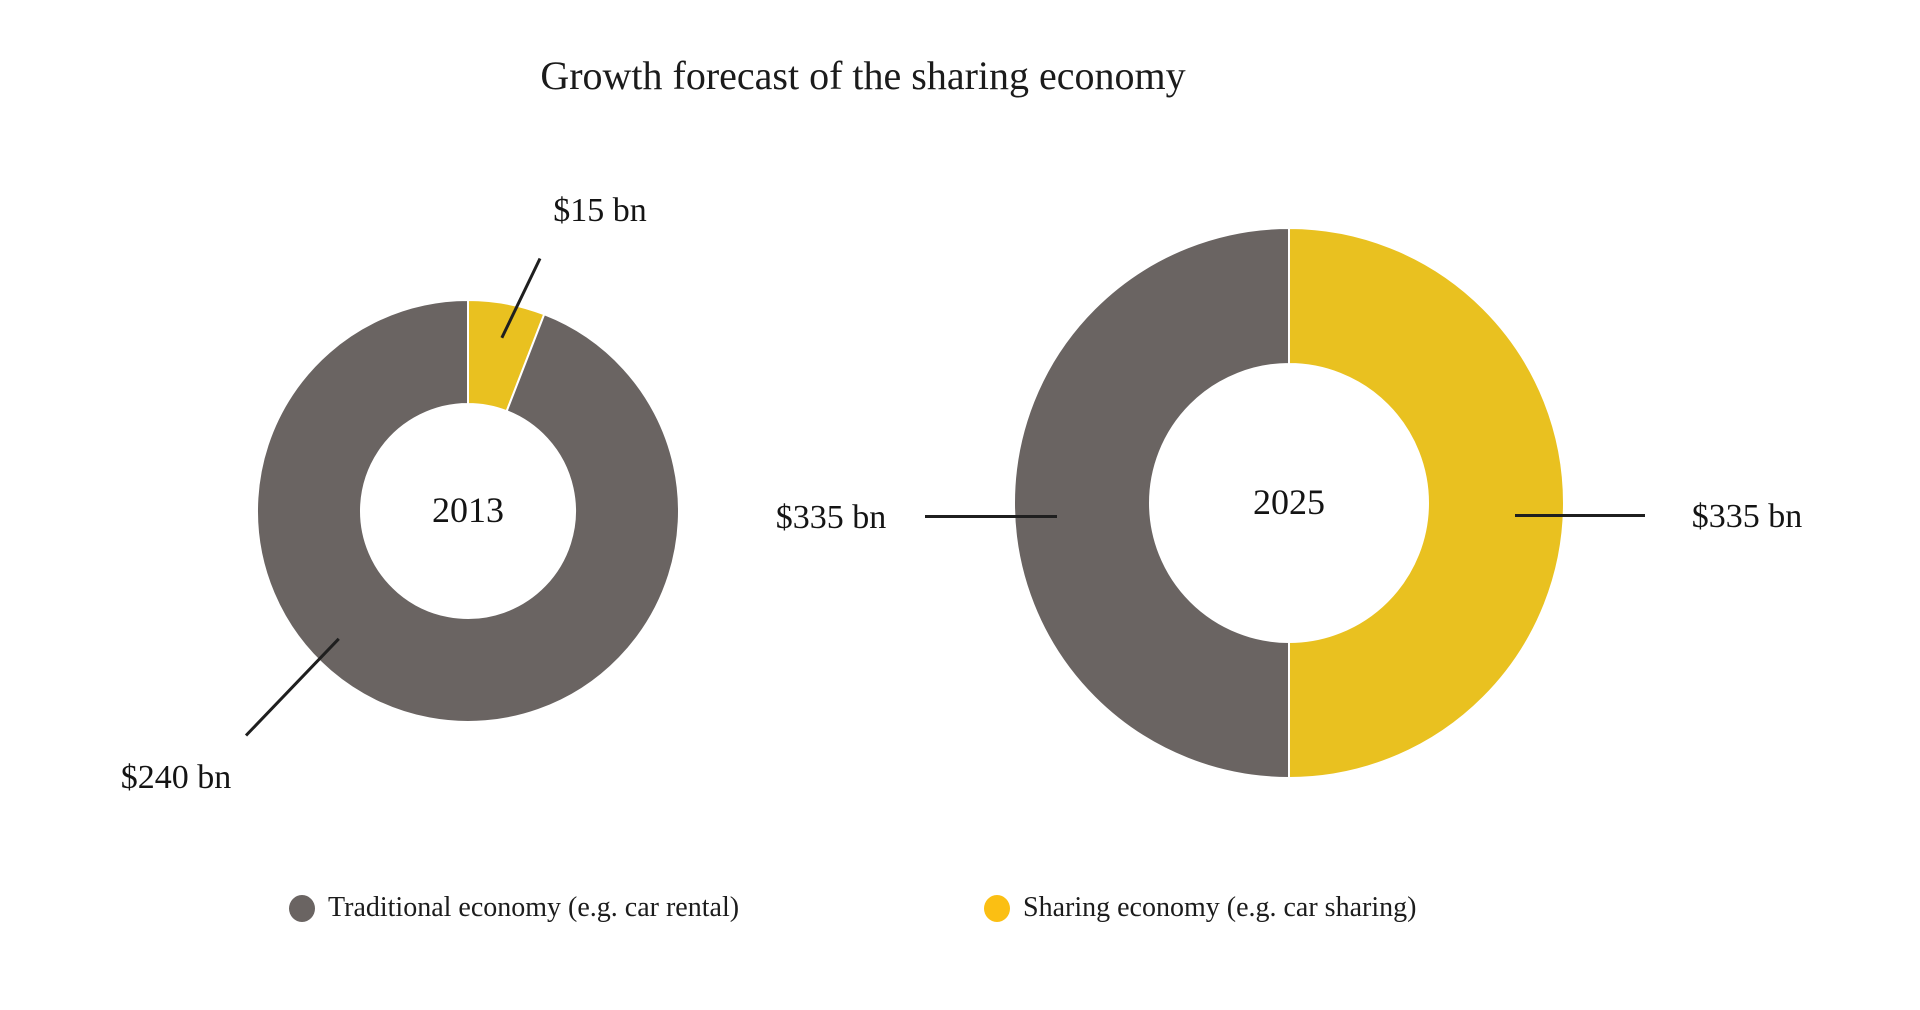  Describe the element at coordinates (863, 75) in the screenshot. I see `chart-title: Growth forecast of the sharing economy` at that location.